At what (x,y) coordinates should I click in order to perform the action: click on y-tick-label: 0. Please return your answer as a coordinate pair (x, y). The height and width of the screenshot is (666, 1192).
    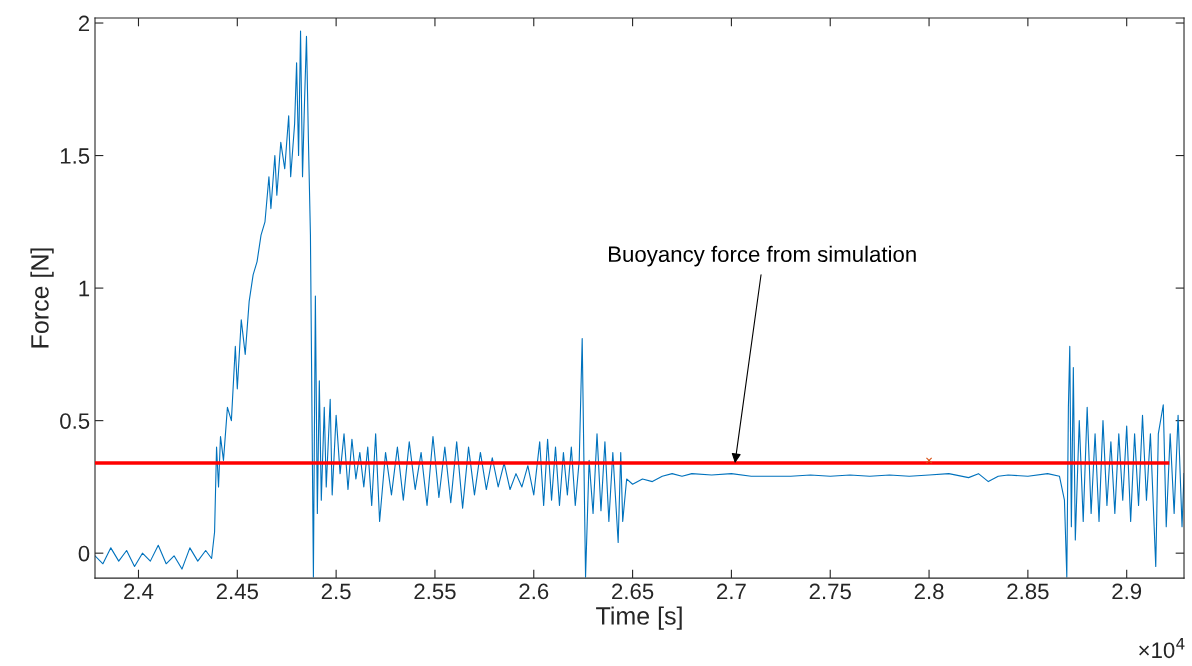
    Looking at the image, I should click on (84, 553).